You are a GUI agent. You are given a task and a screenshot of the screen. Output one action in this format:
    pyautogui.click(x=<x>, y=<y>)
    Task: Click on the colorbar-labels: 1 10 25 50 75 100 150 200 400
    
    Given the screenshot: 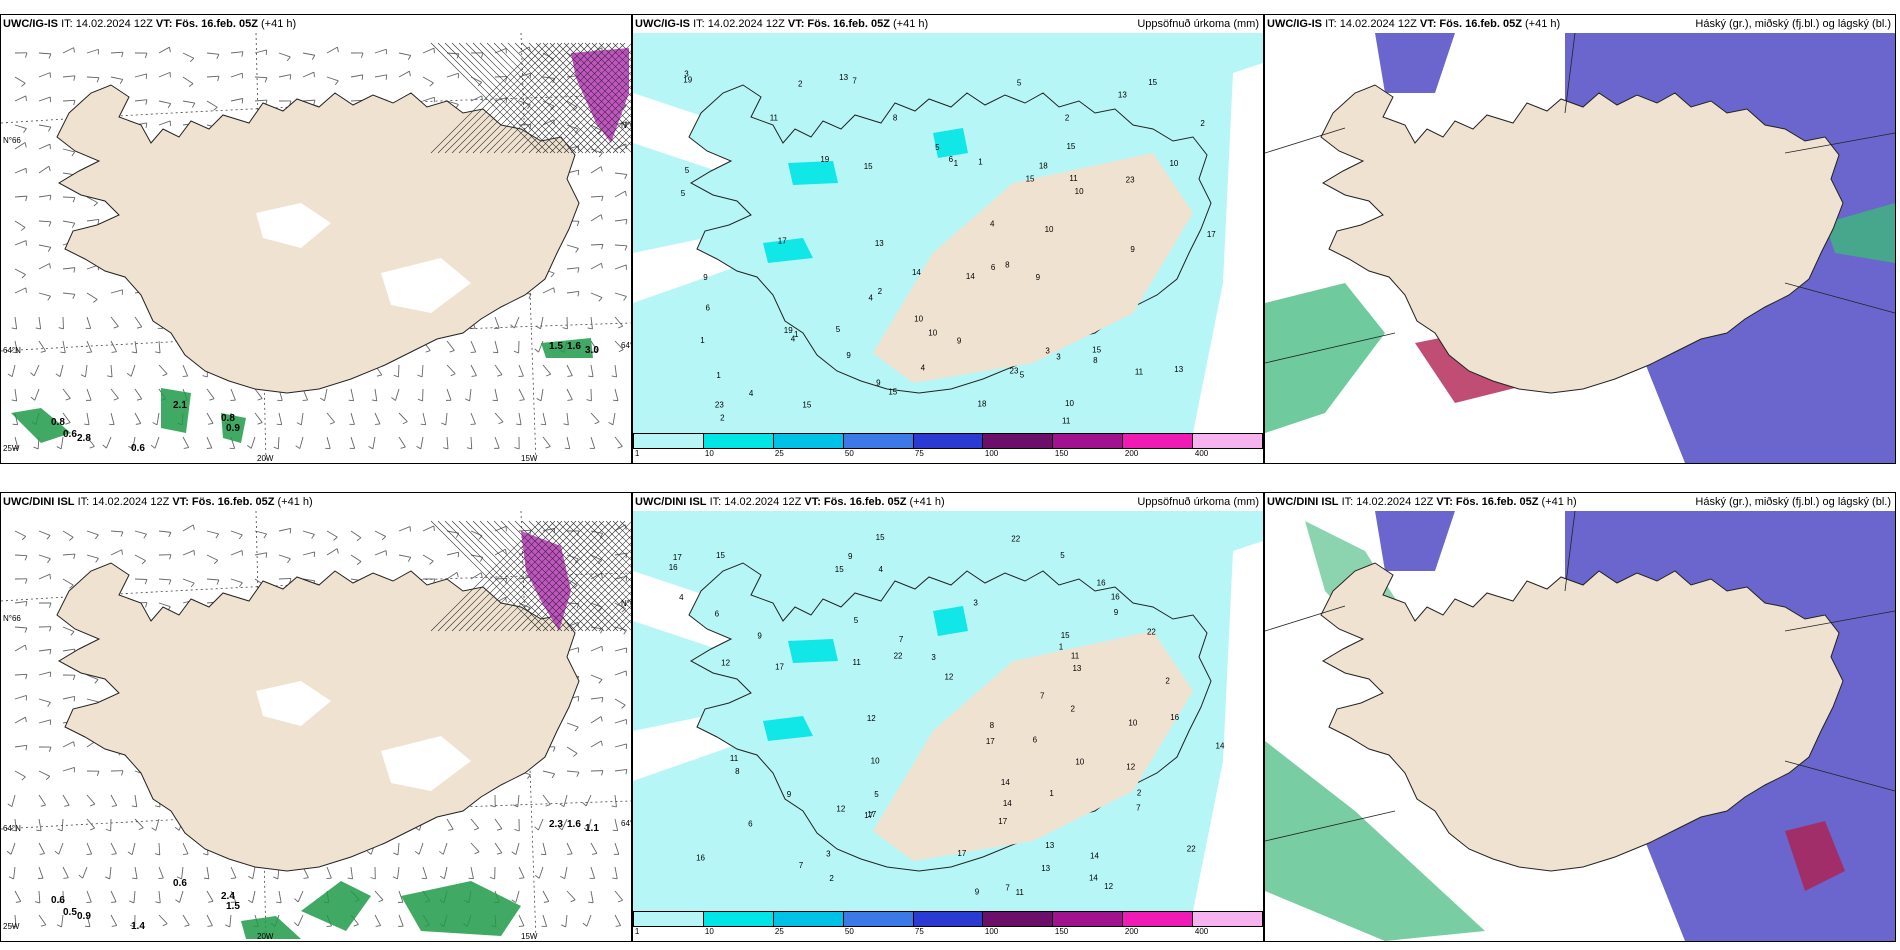 What is the action you would take?
    pyautogui.click(x=948, y=932)
    